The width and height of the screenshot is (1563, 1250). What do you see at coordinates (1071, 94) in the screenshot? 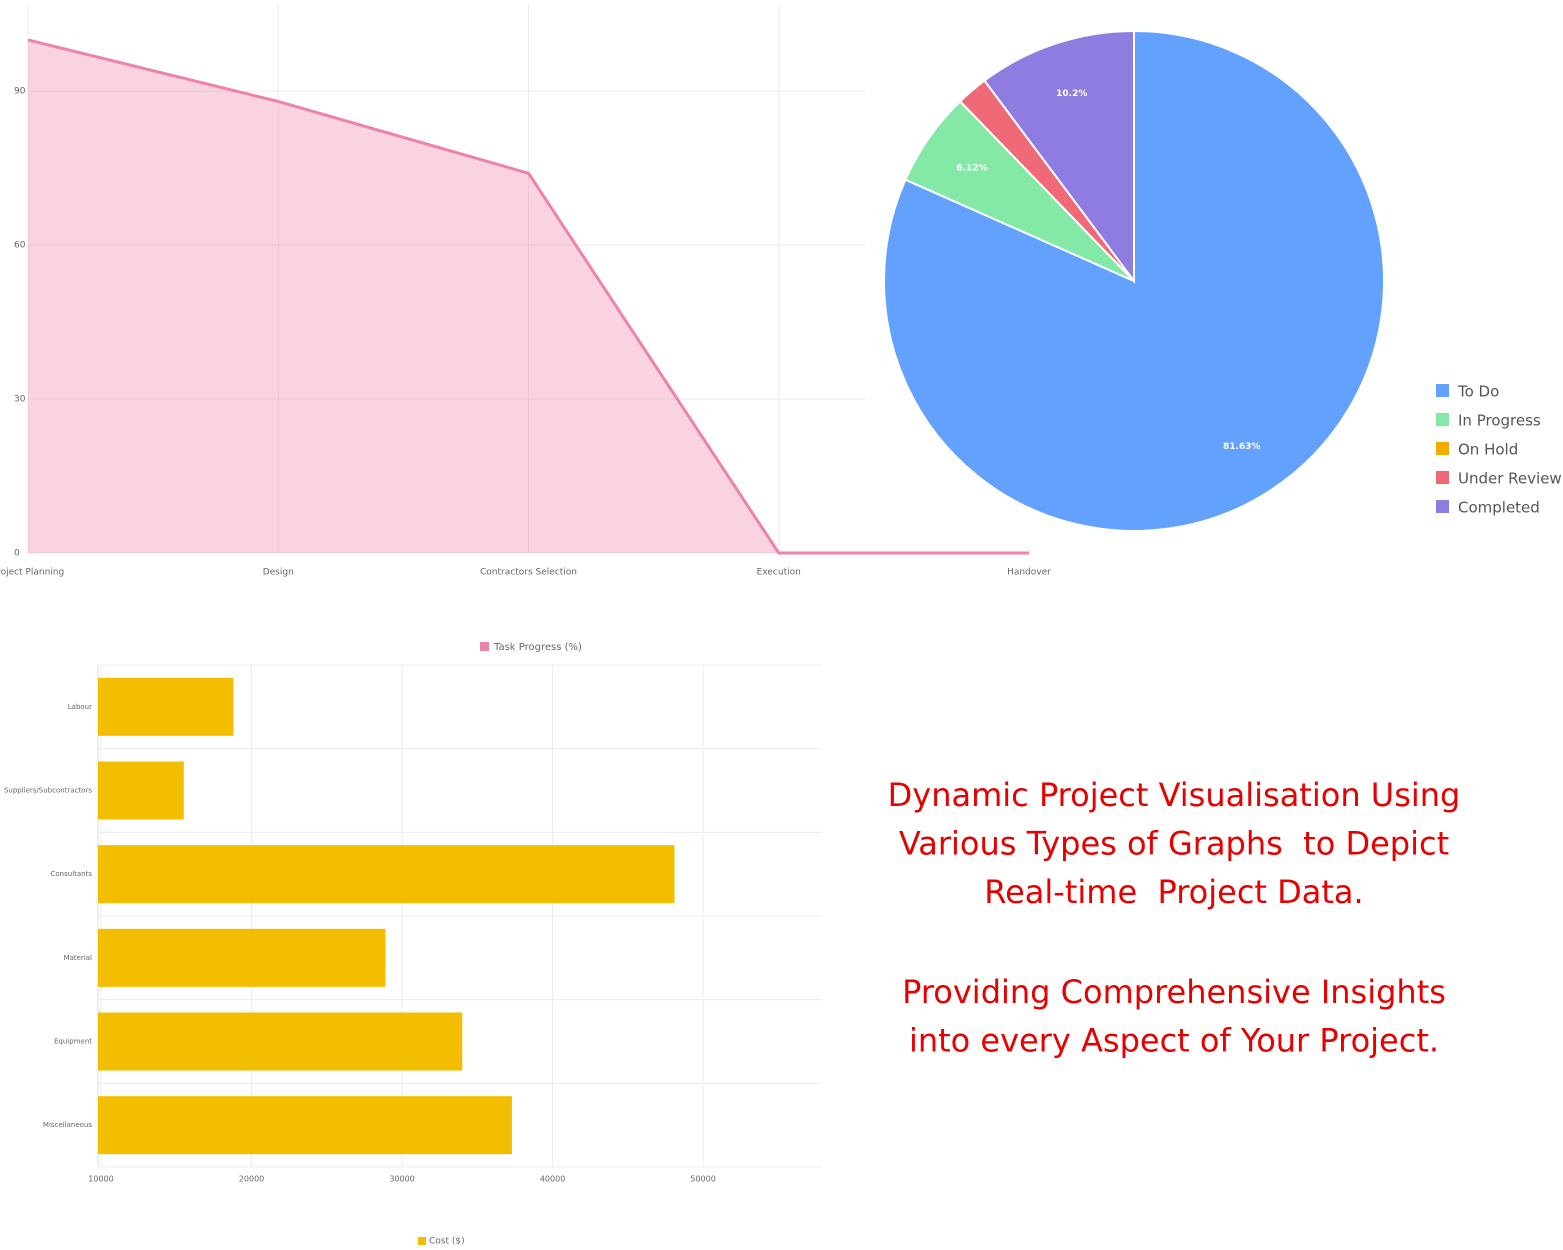
I see `slice-label: 10.2%` at bounding box center [1071, 94].